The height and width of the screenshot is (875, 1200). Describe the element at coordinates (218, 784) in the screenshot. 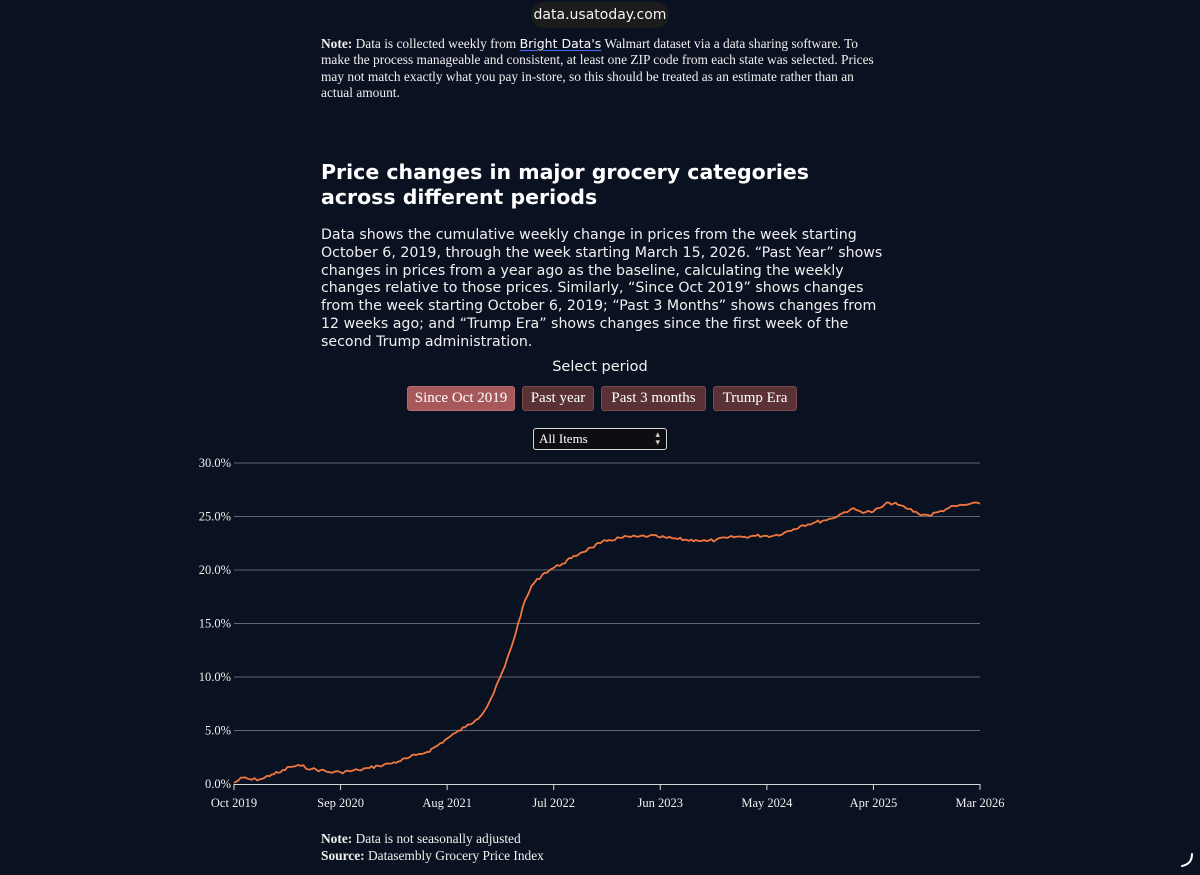

I see `y-tick-label: 0.0%` at that location.